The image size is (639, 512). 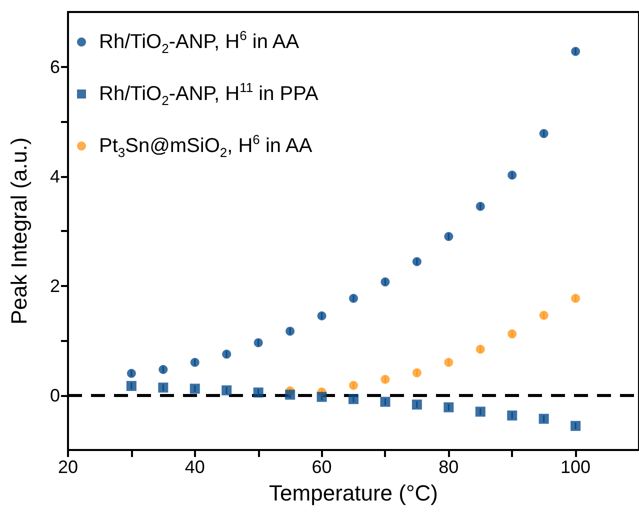 What do you see at coordinates (448, 467) in the screenshot?
I see `x-tick-label: 80` at bounding box center [448, 467].